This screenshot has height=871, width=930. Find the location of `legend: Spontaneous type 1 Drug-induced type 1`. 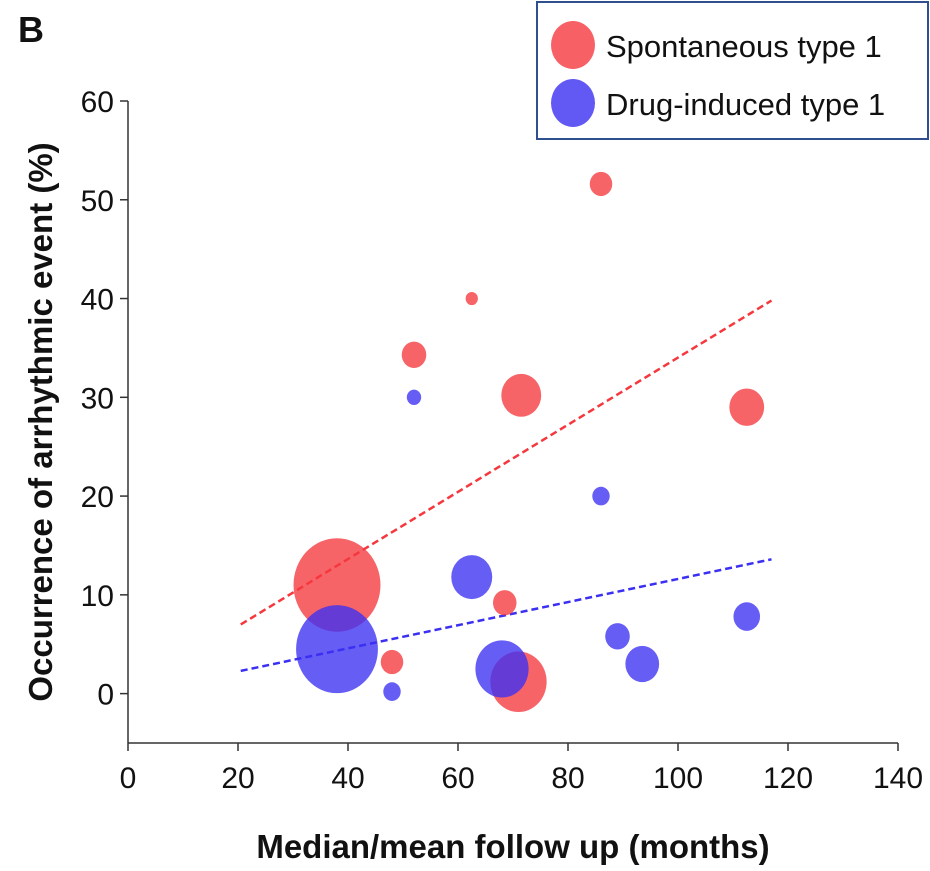

legend: Spontaneous type 1 Drug-induced type 1 is located at coordinates (732, 70).